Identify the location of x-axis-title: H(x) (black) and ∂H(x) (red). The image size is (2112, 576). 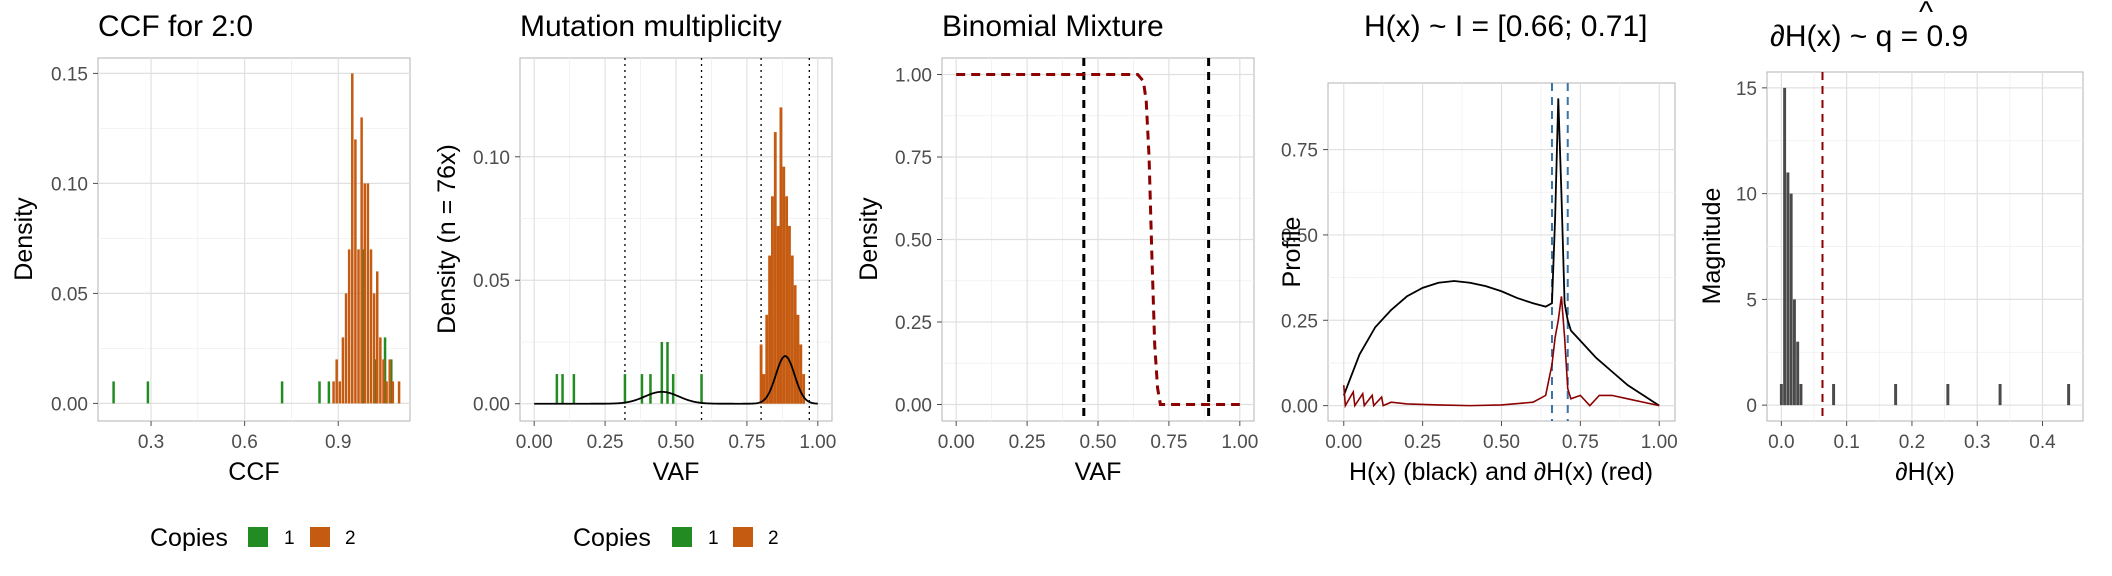
(1501, 472).